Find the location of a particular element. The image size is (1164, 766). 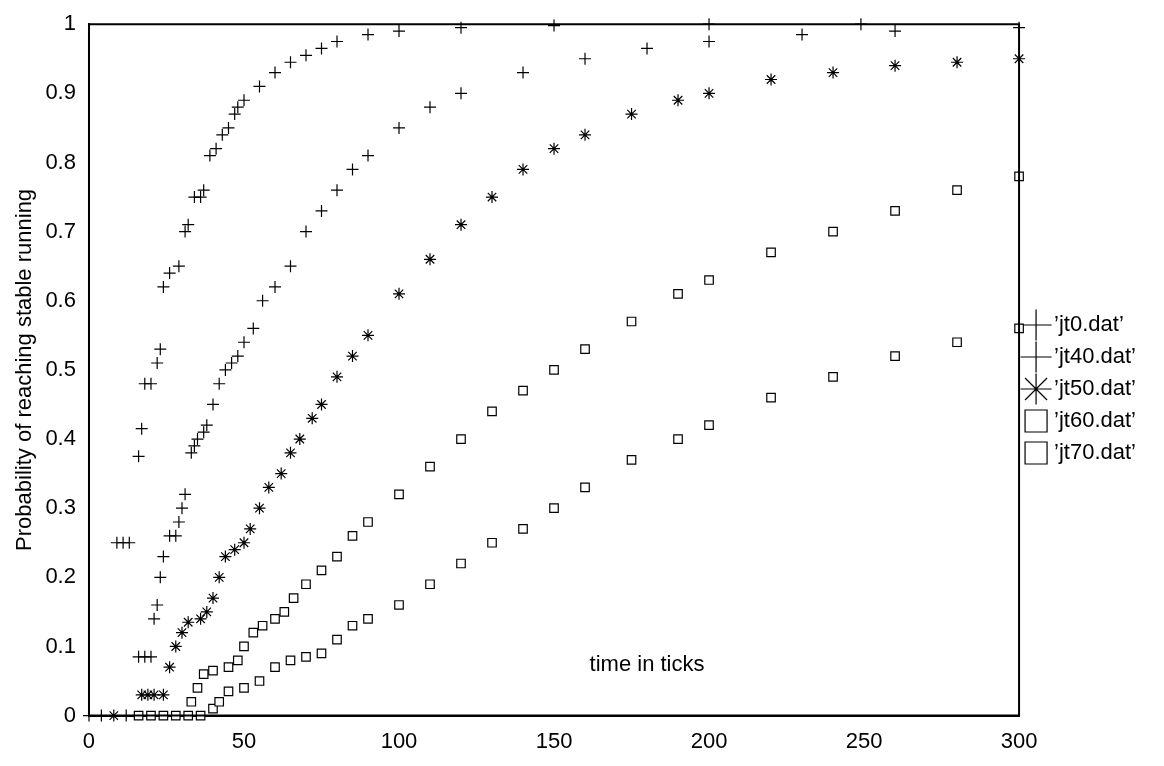

legend-label: ’jt60.dat’ is located at coordinates (1095, 420).